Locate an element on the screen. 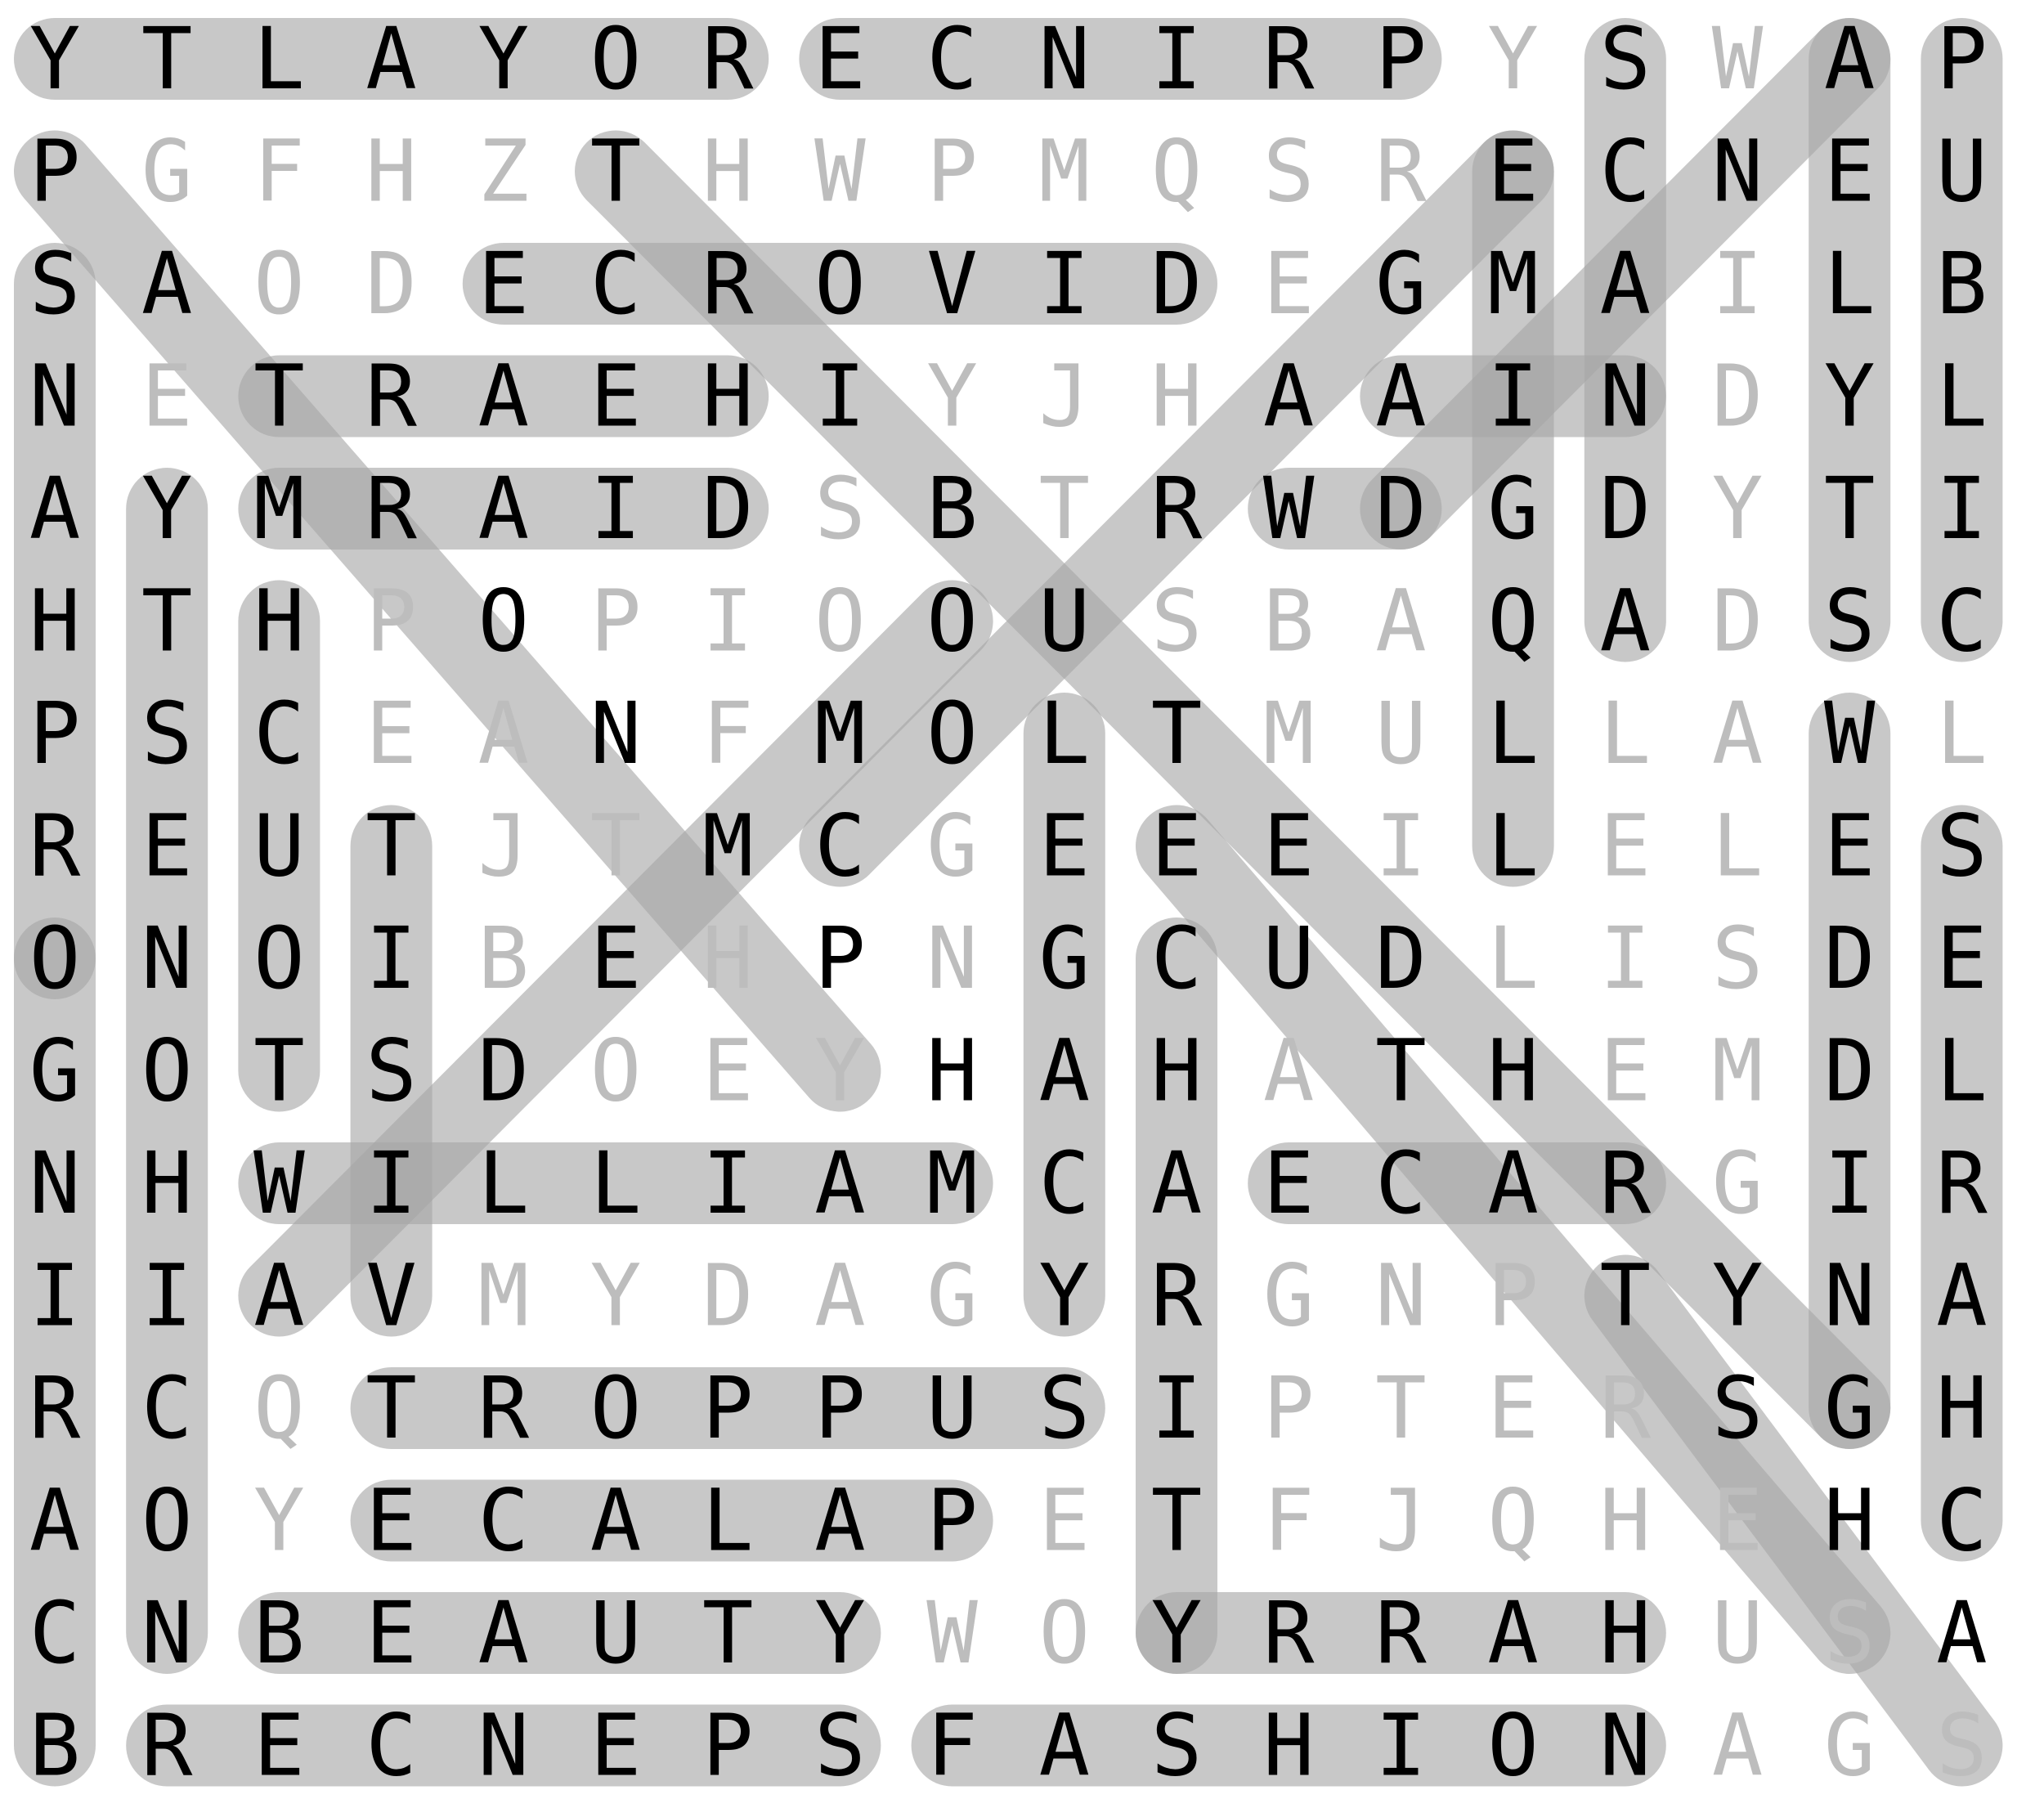 The image size is (2044, 1817). grid-letter: V is located at coordinates (391, 1296).